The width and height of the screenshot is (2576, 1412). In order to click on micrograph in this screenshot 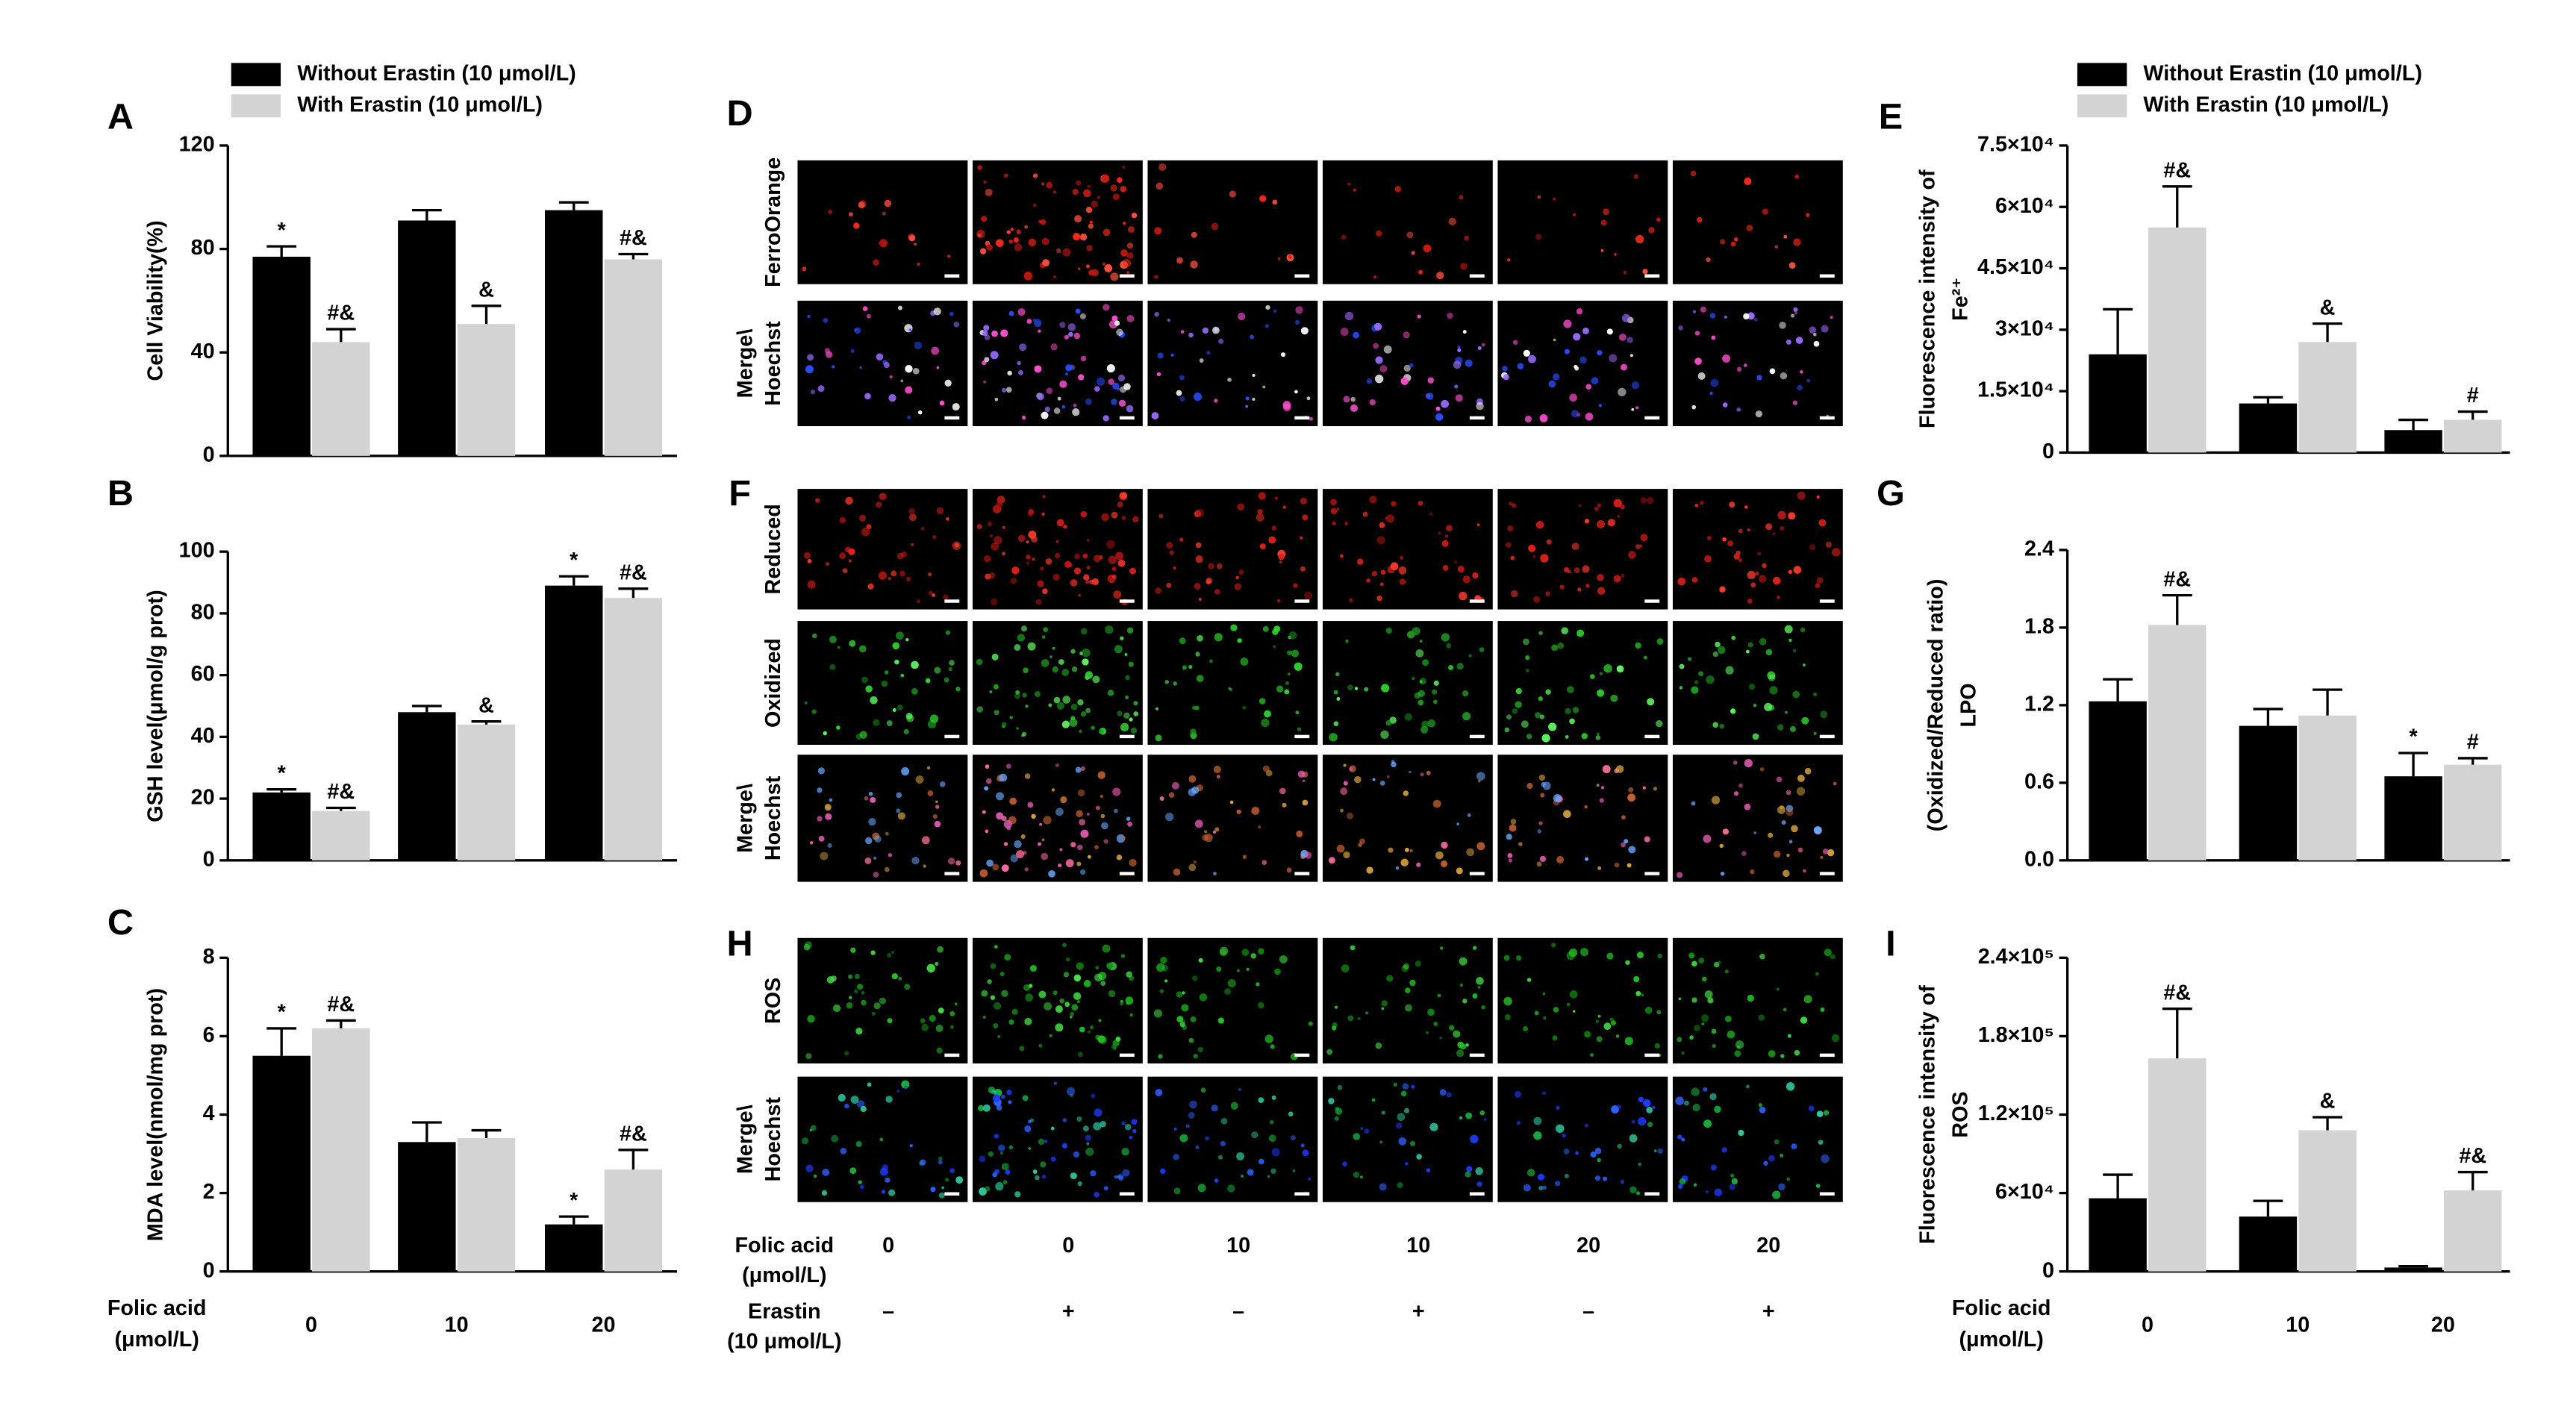, I will do `click(1757, 222)`.